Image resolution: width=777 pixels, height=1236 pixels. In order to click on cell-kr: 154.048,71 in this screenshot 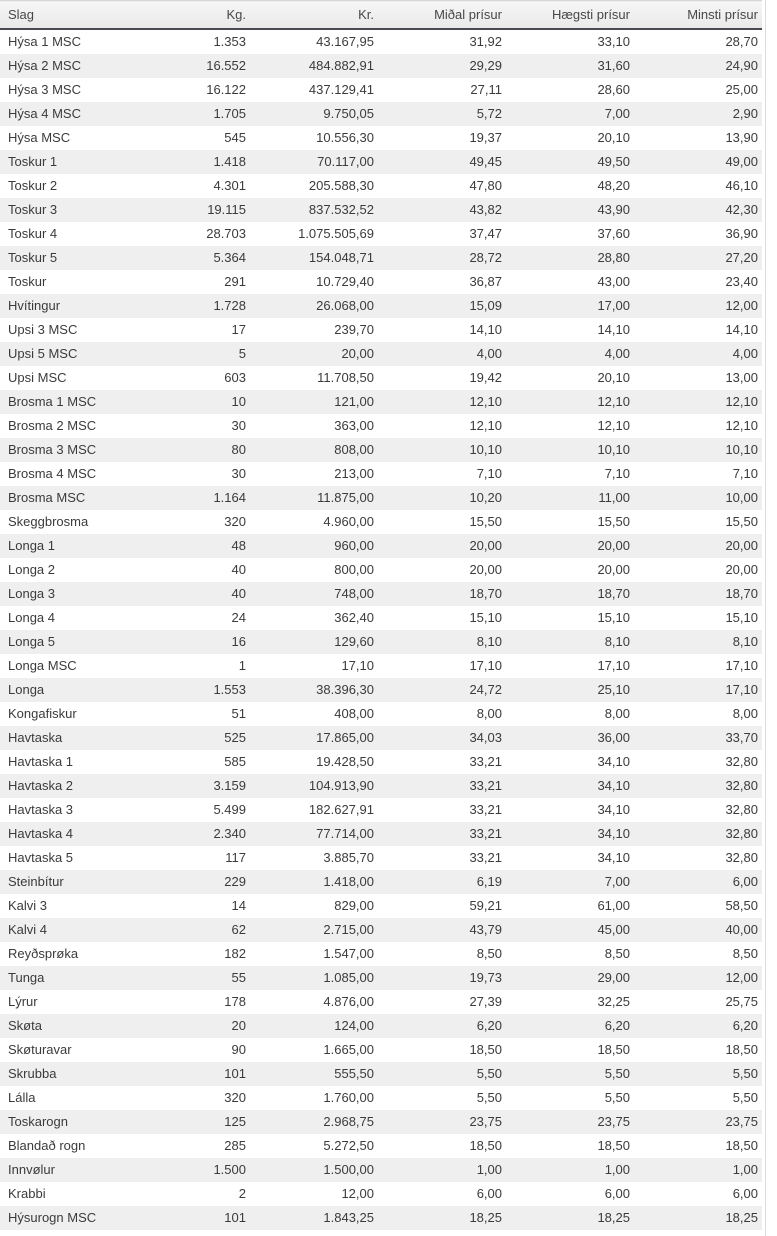, I will do `click(341, 257)`.